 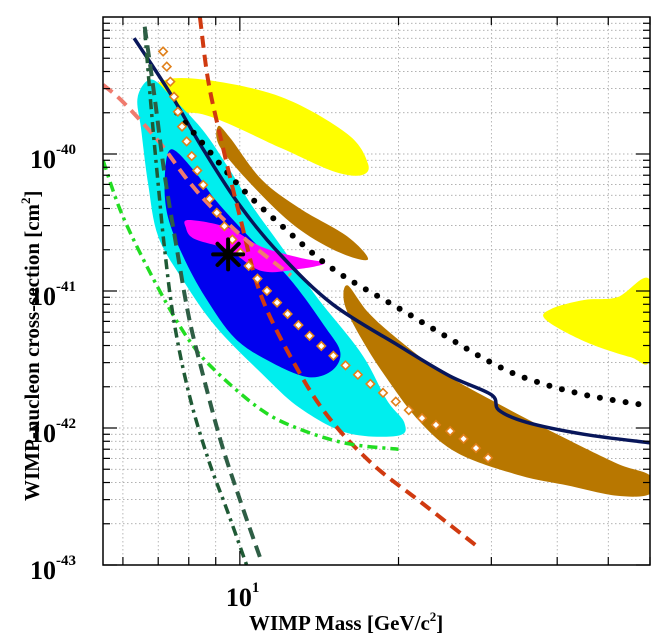 I want to click on y-axis-title-text: WIMP-nucleon cross-section [cm, so click(x=32, y=352).